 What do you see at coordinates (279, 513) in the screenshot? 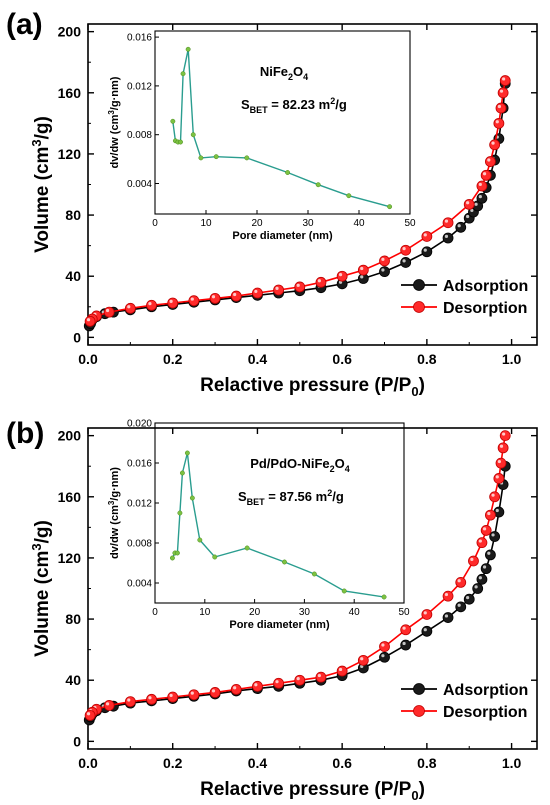
I see `inset-frame` at bounding box center [279, 513].